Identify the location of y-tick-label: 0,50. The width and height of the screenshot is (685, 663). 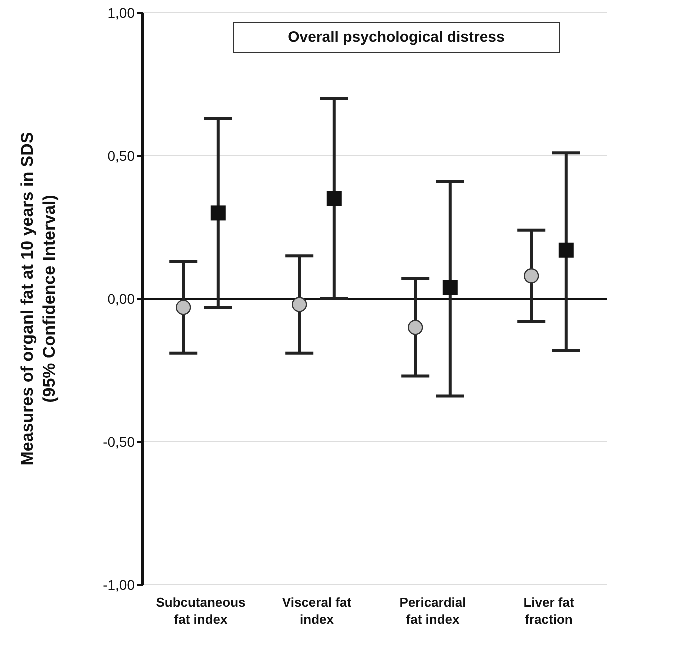
(122, 156).